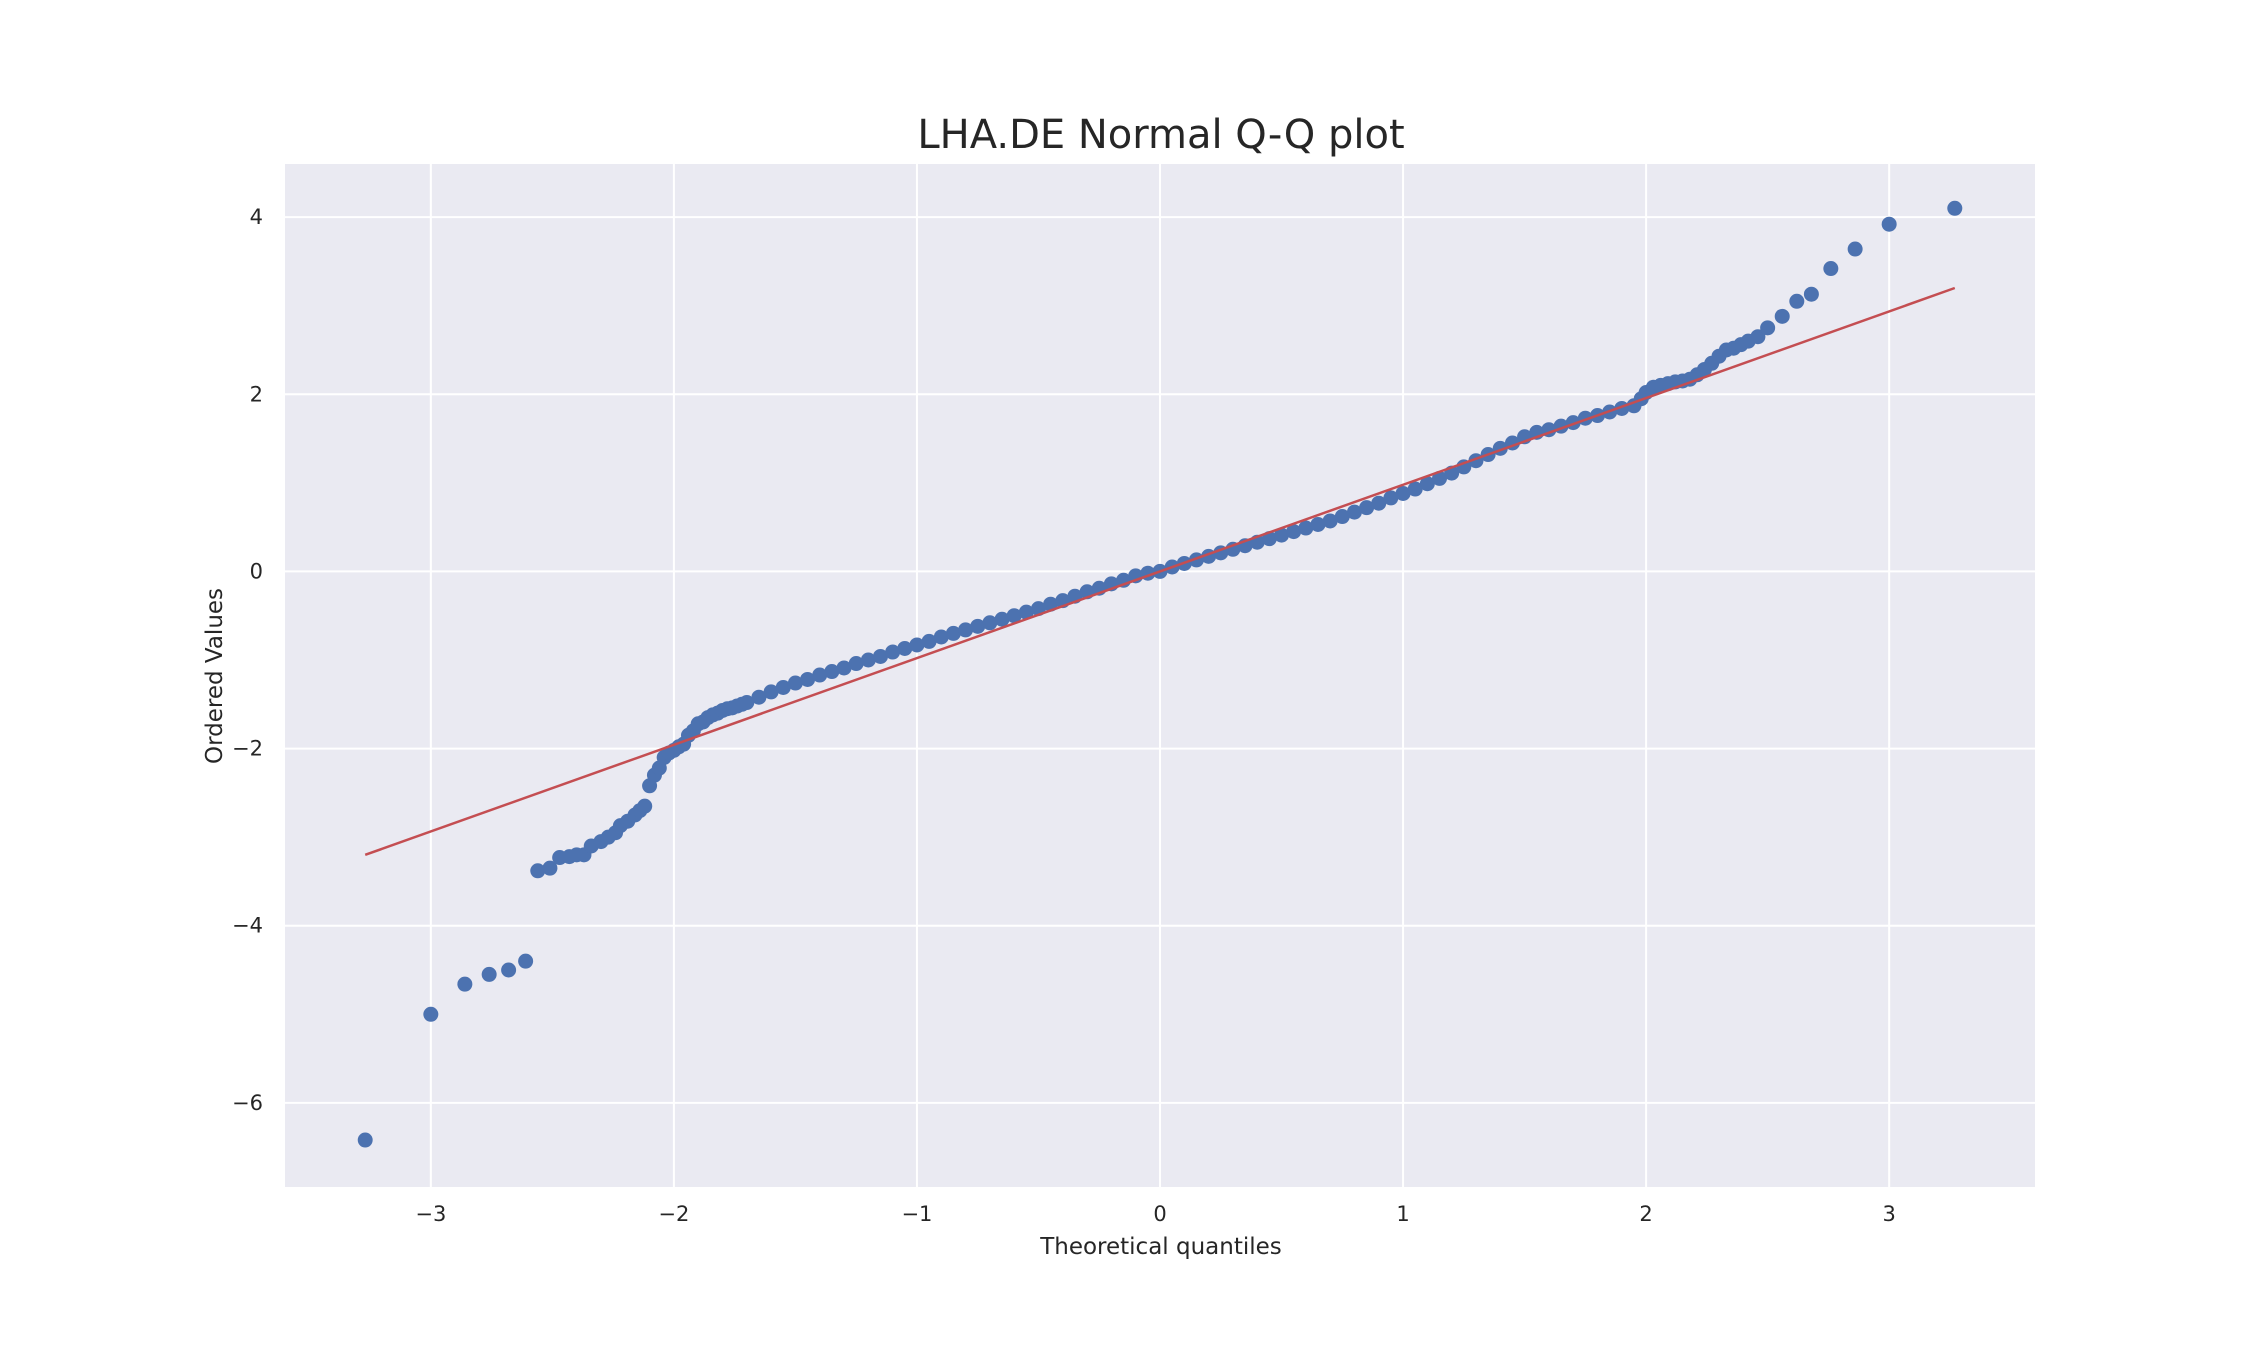 This screenshot has width=2250, height=1350. What do you see at coordinates (215, 676) in the screenshot?
I see `y-axis-label: Ordered Values` at bounding box center [215, 676].